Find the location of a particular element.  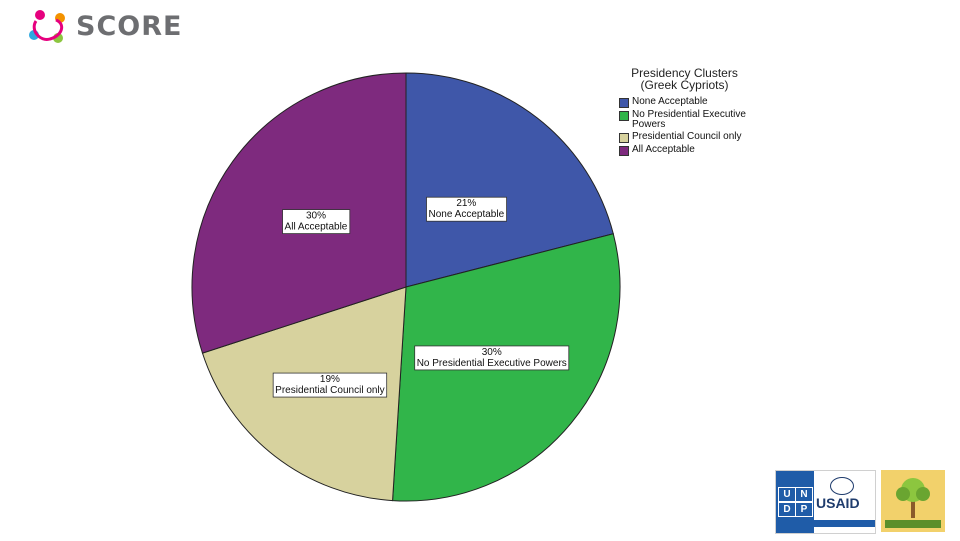

legend-item-no-presidential-executive-powers: No Presidential Executive Powers is located at coordinates (688, 120).